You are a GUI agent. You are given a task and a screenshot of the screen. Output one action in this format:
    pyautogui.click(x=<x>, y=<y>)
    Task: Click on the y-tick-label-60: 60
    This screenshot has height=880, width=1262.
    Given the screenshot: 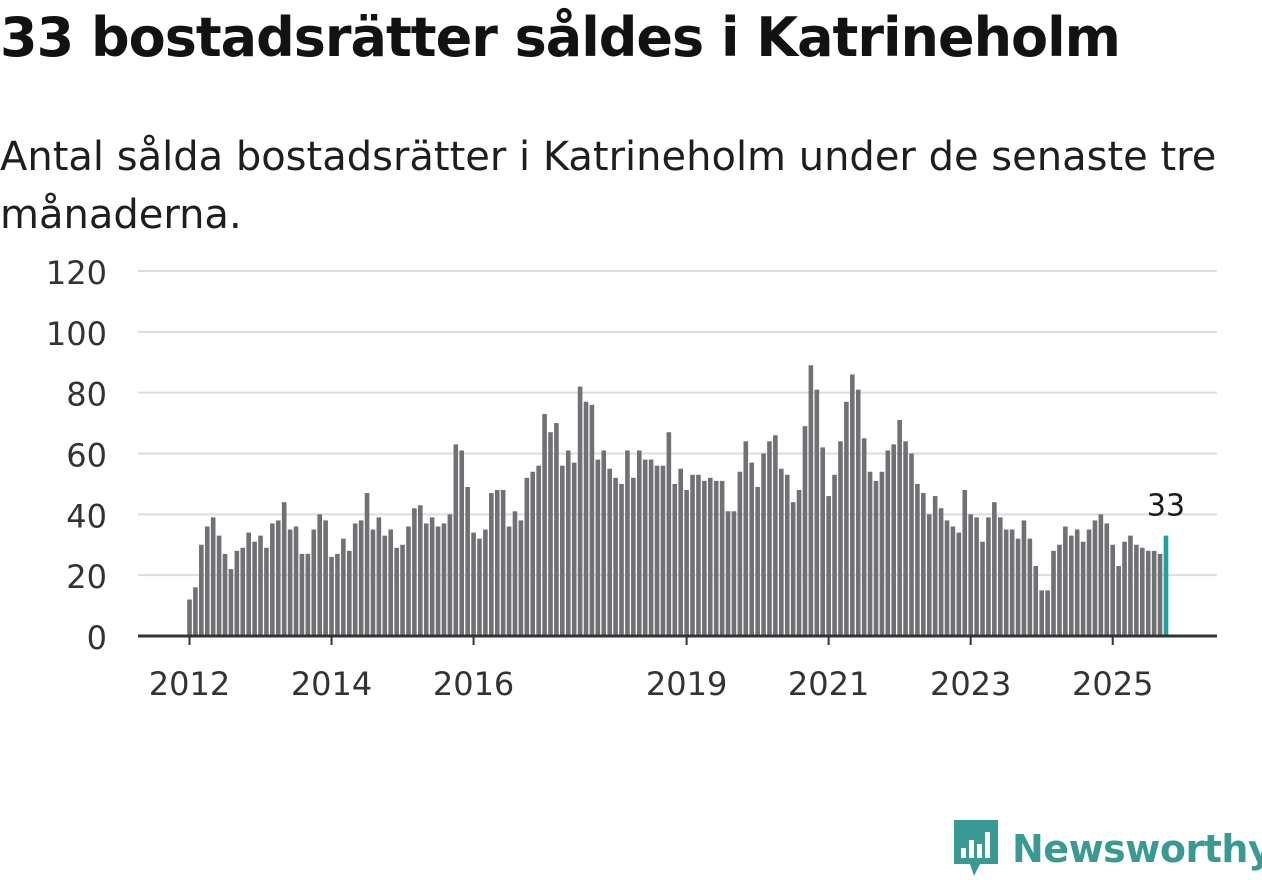 What is the action you would take?
    pyautogui.click(x=86, y=456)
    